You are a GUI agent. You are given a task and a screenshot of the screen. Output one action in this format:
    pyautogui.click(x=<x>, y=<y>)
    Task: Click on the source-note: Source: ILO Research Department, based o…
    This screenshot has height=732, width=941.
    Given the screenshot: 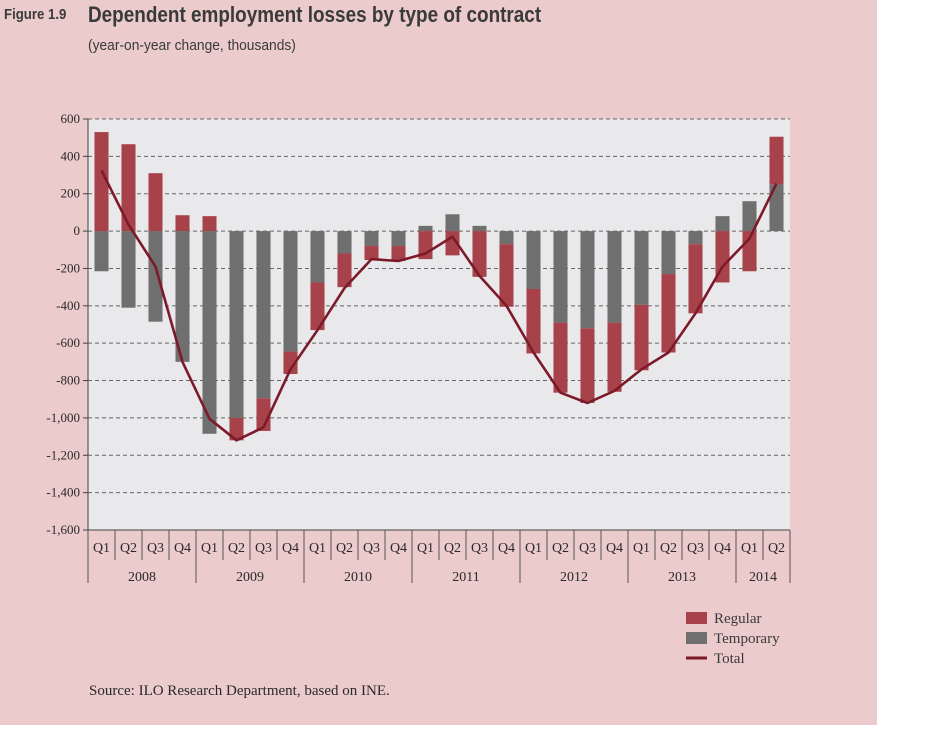 What is the action you would take?
    pyautogui.click(x=239, y=691)
    